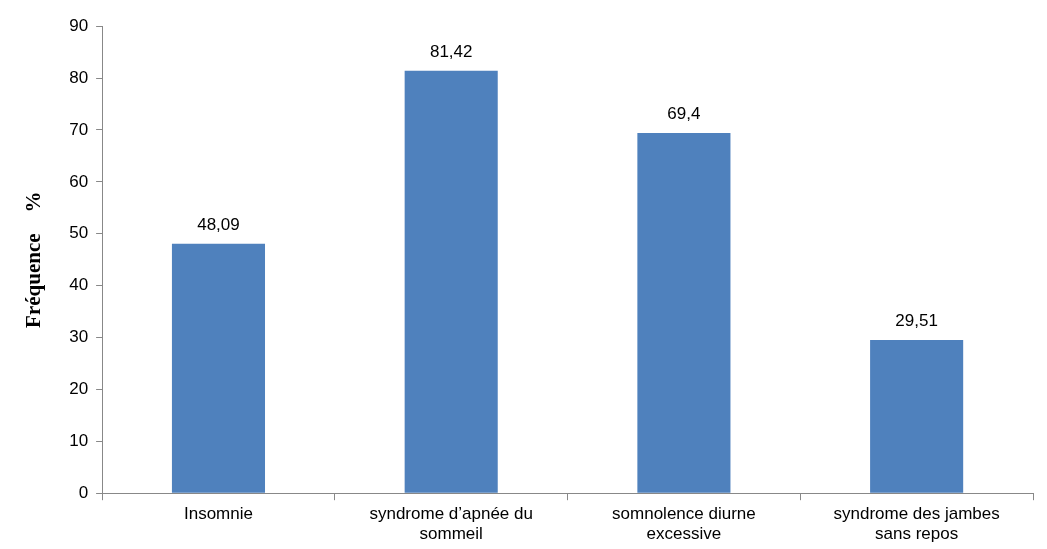  Describe the element at coordinates (79, 77) in the screenshot. I see `y-tick-label: 80` at that location.